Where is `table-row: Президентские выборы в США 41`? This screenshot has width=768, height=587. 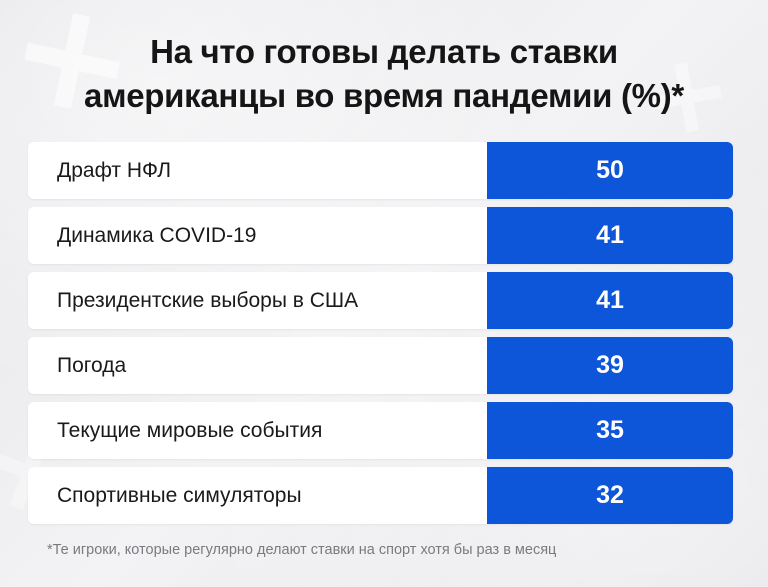 table-row: Президентские выборы в США 41 is located at coordinates (380, 300).